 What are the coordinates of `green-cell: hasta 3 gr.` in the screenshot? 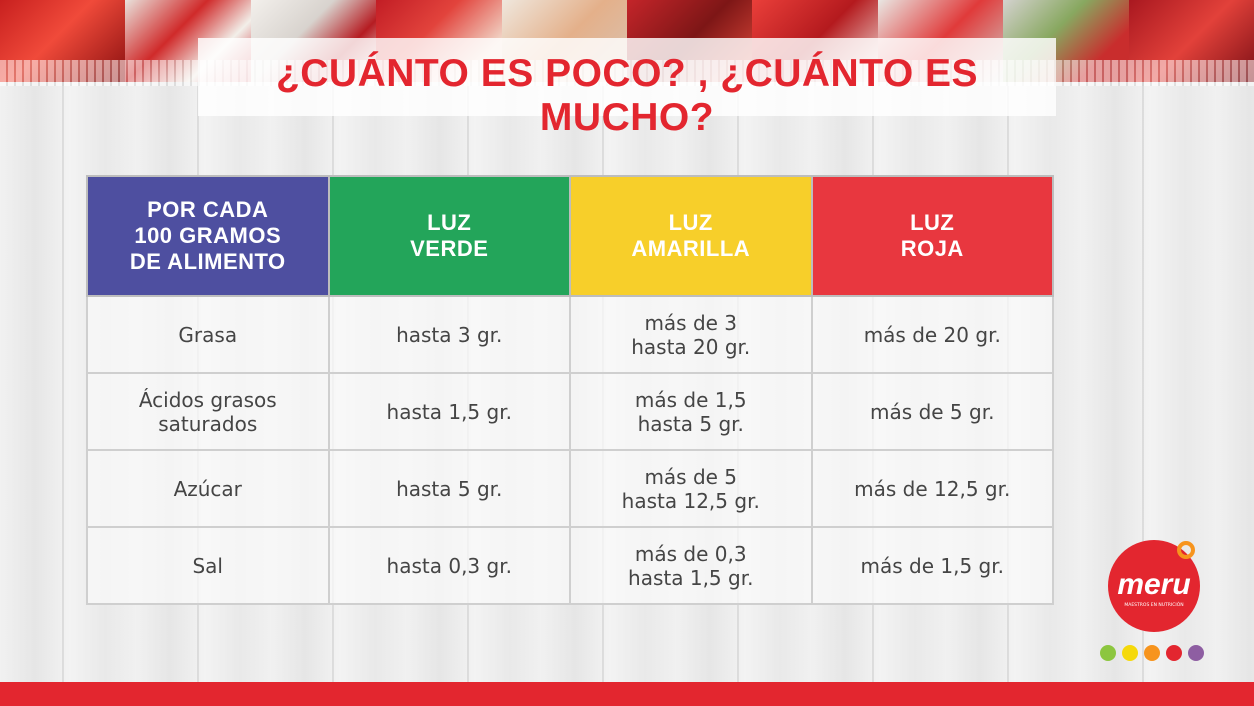 It's located at (449, 334).